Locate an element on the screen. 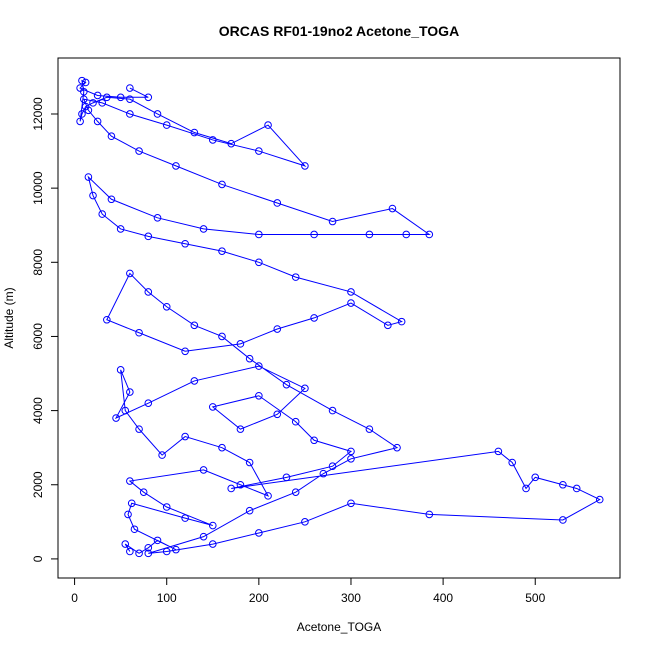  chart-title: ORCAS RF01-19no2 Acetone_TOGA is located at coordinates (339, 31).